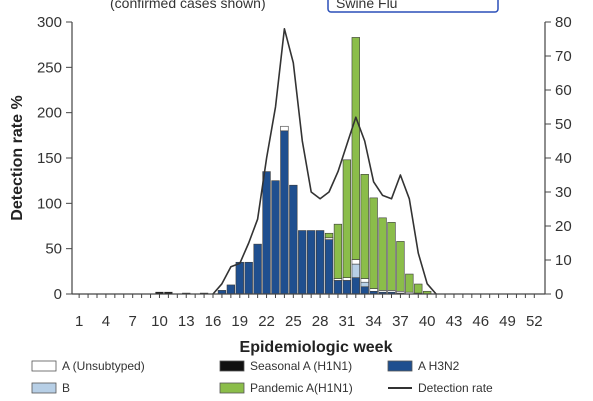 This screenshot has height=401, width=593. What do you see at coordinates (188, 5) in the screenshot?
I see `caption-fragment: (confirmed cases shown)` at bounding box center [188, 5].